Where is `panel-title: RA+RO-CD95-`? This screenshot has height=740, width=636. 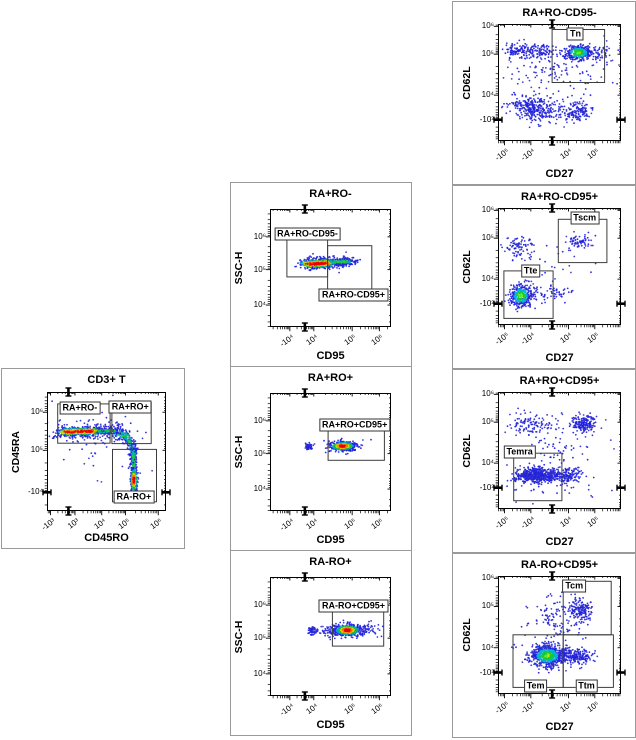 panel-title: RA+RO-CD95- is located at coordinates (559, 13).